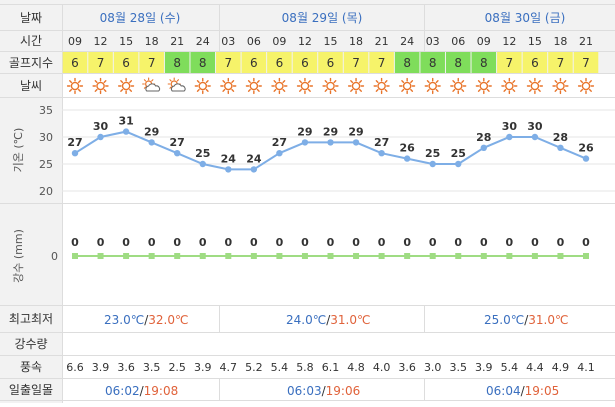 The width and height of the screenshot is (615, 407). What do you see at coordinates (304, 391) in the screenshot?
I see `sunrise-2: 06:03` at bounding box center [304, 391].